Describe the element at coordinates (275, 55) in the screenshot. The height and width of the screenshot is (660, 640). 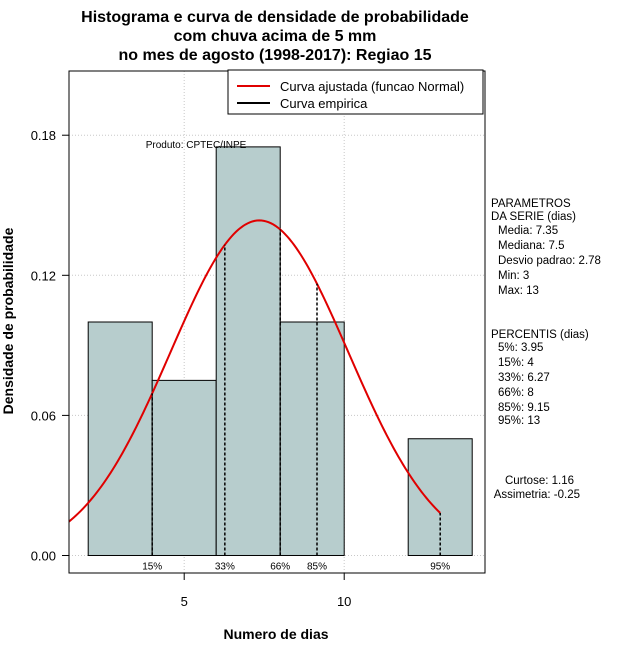
I see `chart-title-line-3: no mes de agosto (1998-2017): Regiao 15` at that location.